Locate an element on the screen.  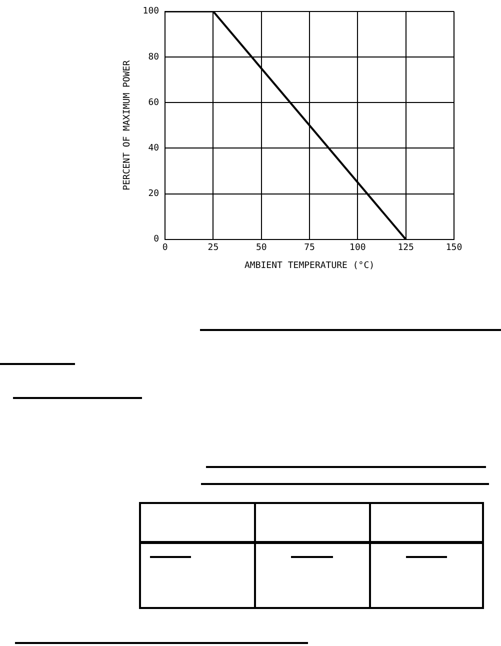
x-tick-label: 50 is located at coordinates (261, 248).